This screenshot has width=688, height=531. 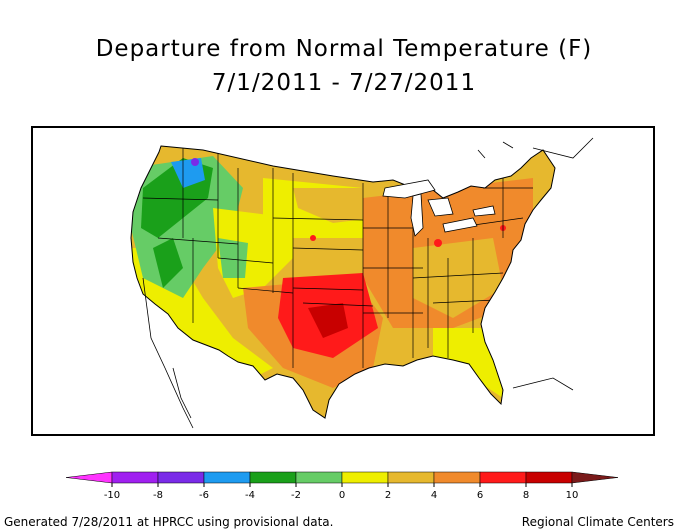 What do you see at coordinates (597, 522) in the screenshot?
I see `footer-source: Regional Climate Centers` at bounding box center [597, 522].